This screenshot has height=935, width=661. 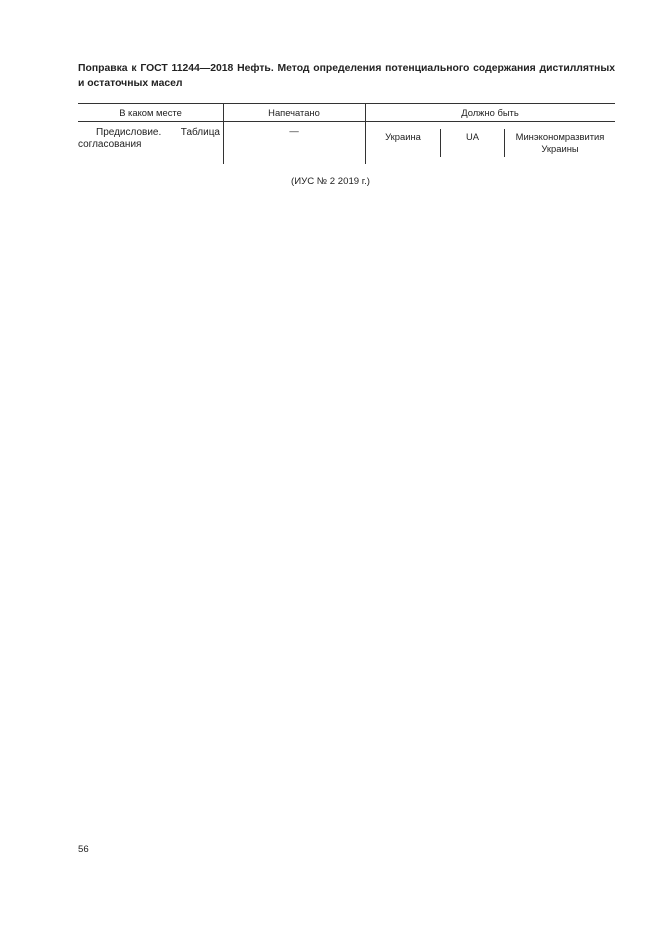 What do you see at coordinates (294, 112) in the screenshot?
I see `header-printed: Напечатано` at bounding box center [294, 112].